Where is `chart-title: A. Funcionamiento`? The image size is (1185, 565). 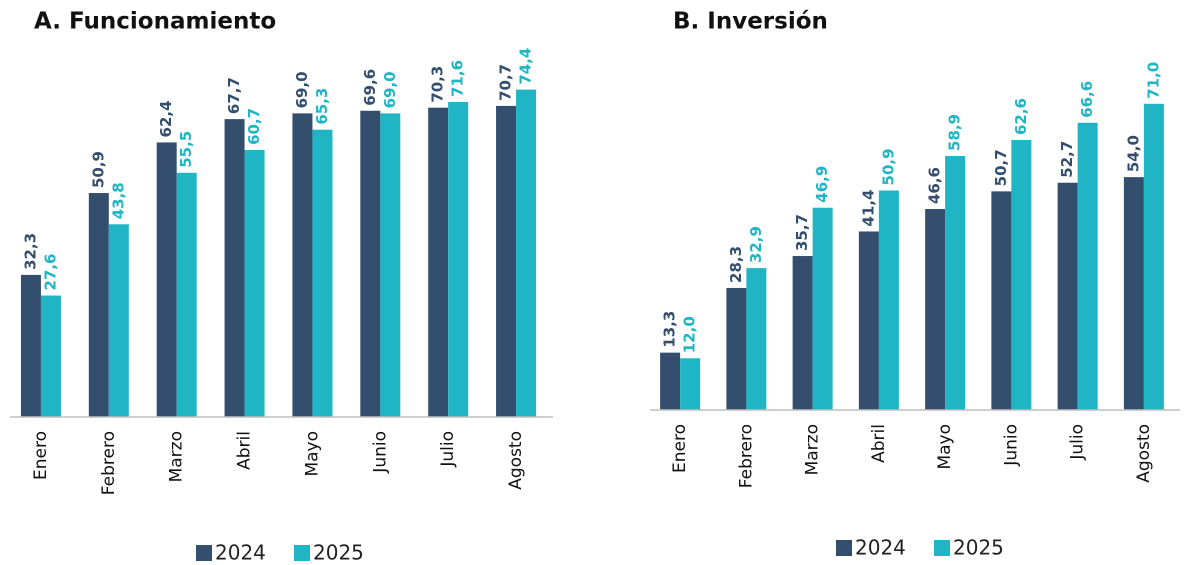 chart-title: A. Funcionamiento is located at coordinates (155, 22).